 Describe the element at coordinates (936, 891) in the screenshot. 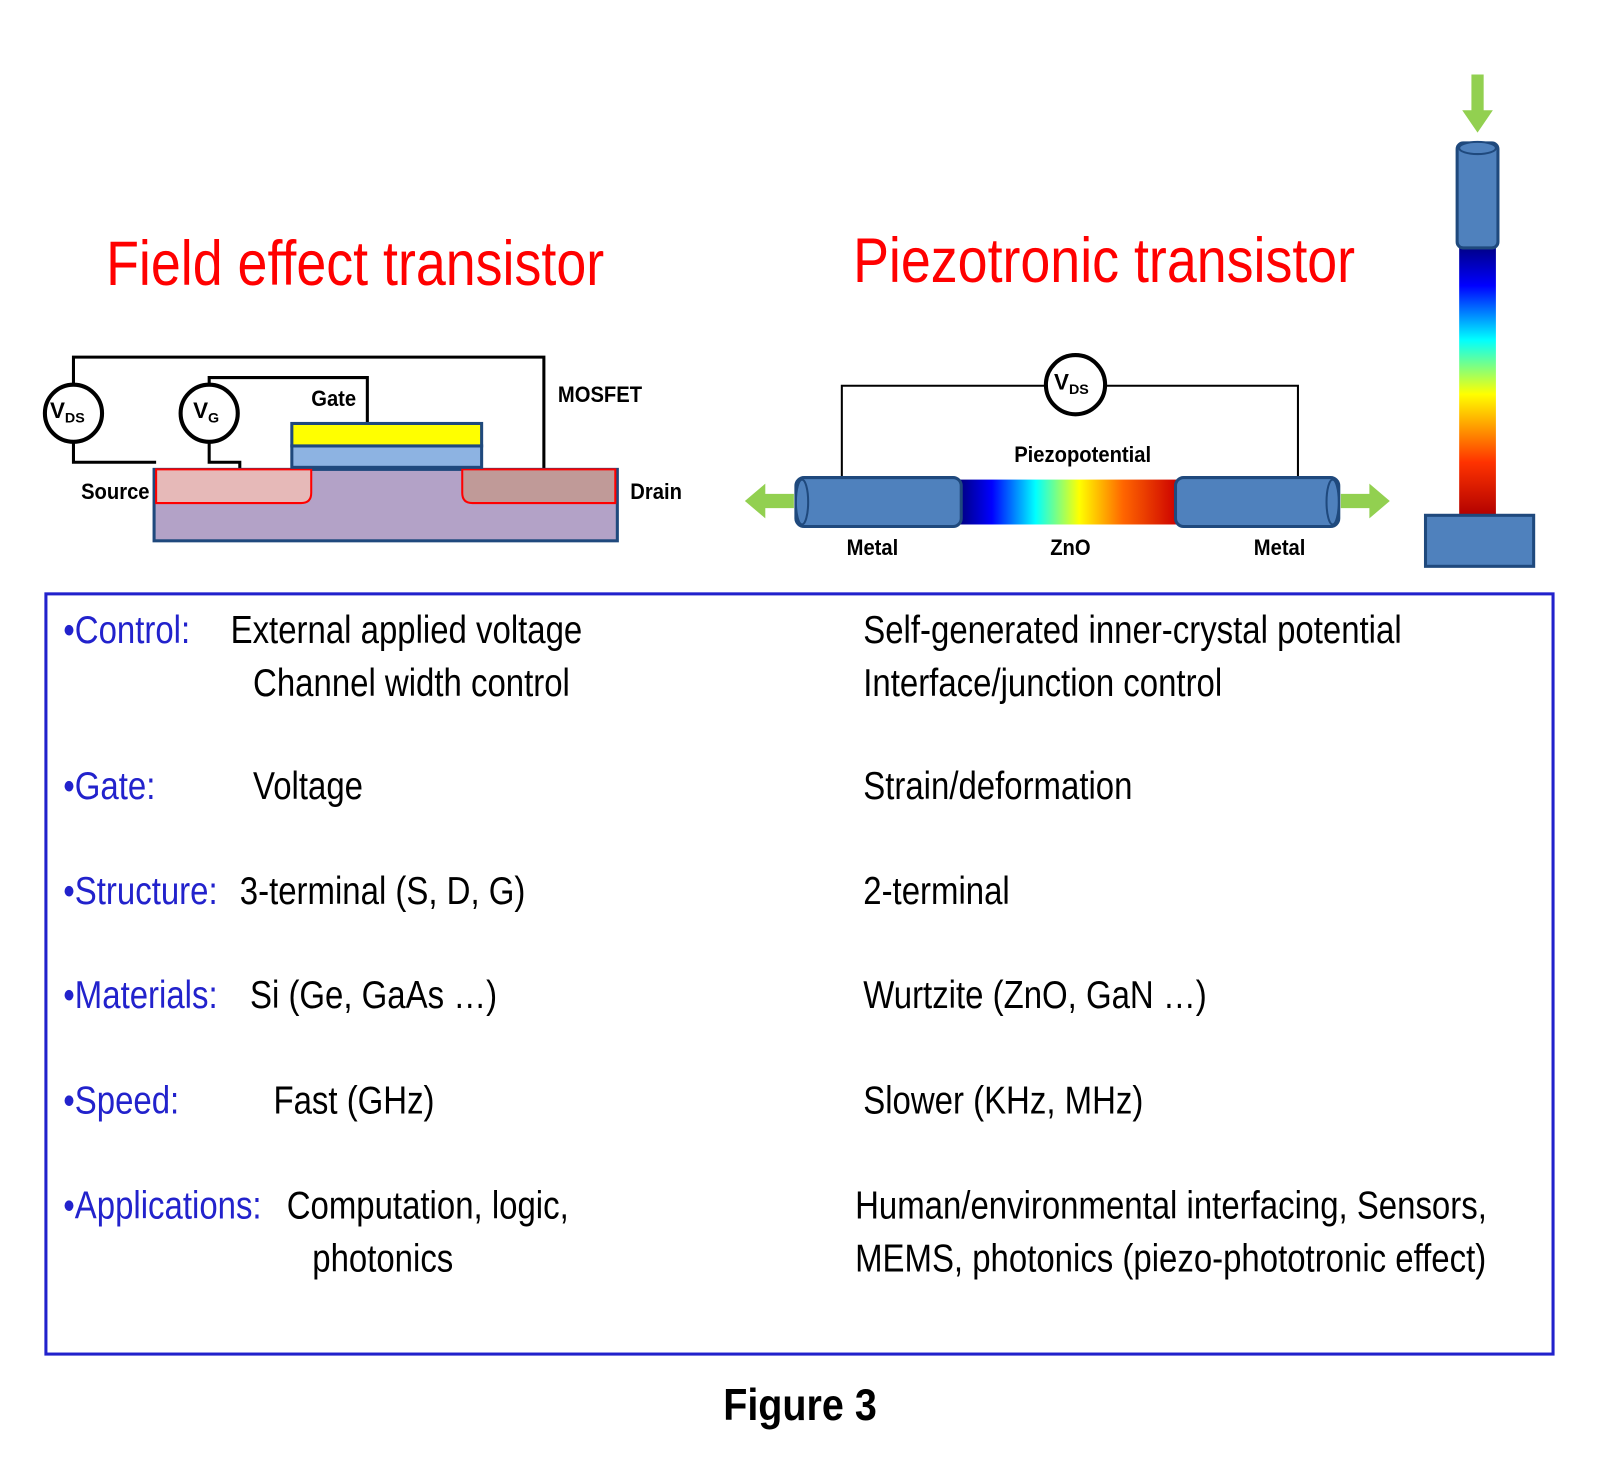

I see `piezo-text: 2-terminal` at that location.